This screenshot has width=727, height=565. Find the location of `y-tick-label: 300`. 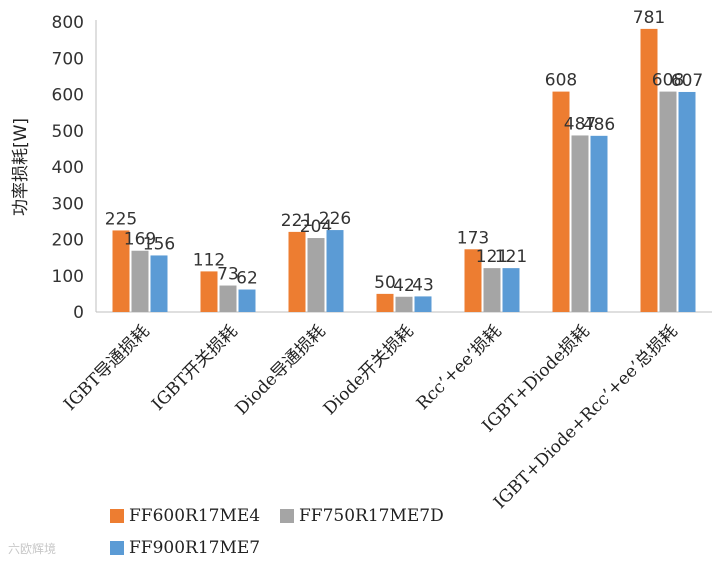

y-tick-label: 300 is located at coordinates (68, 204).